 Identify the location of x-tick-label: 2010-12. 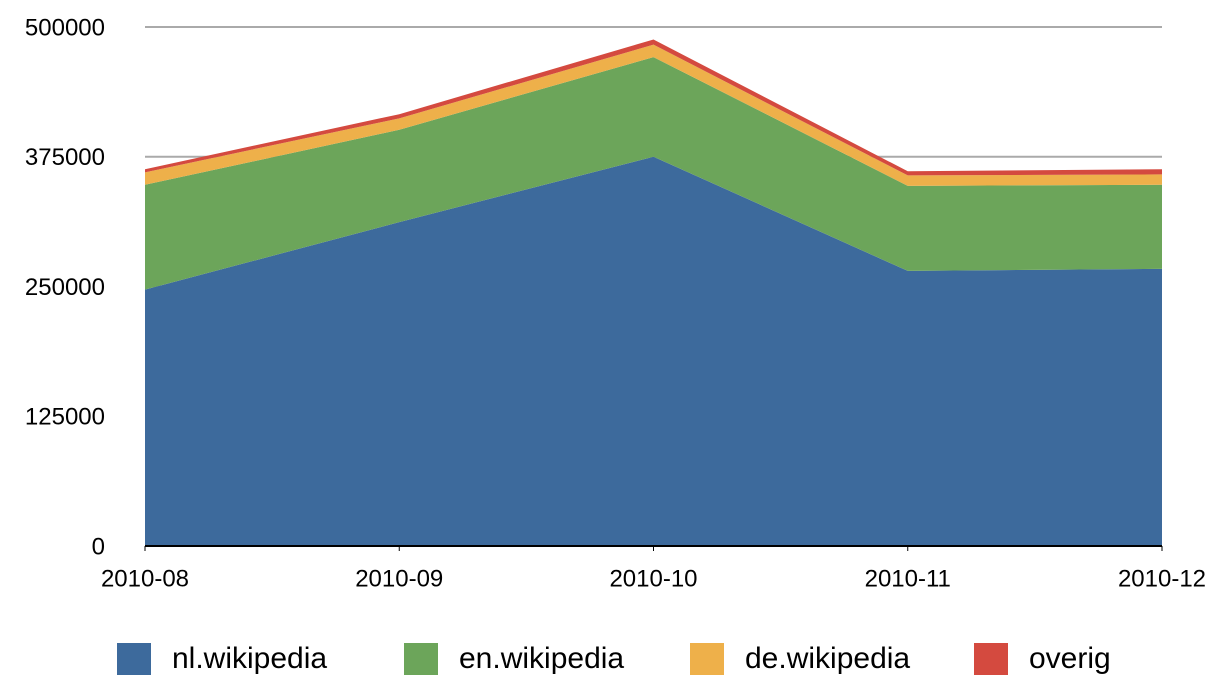
(1162, 578).